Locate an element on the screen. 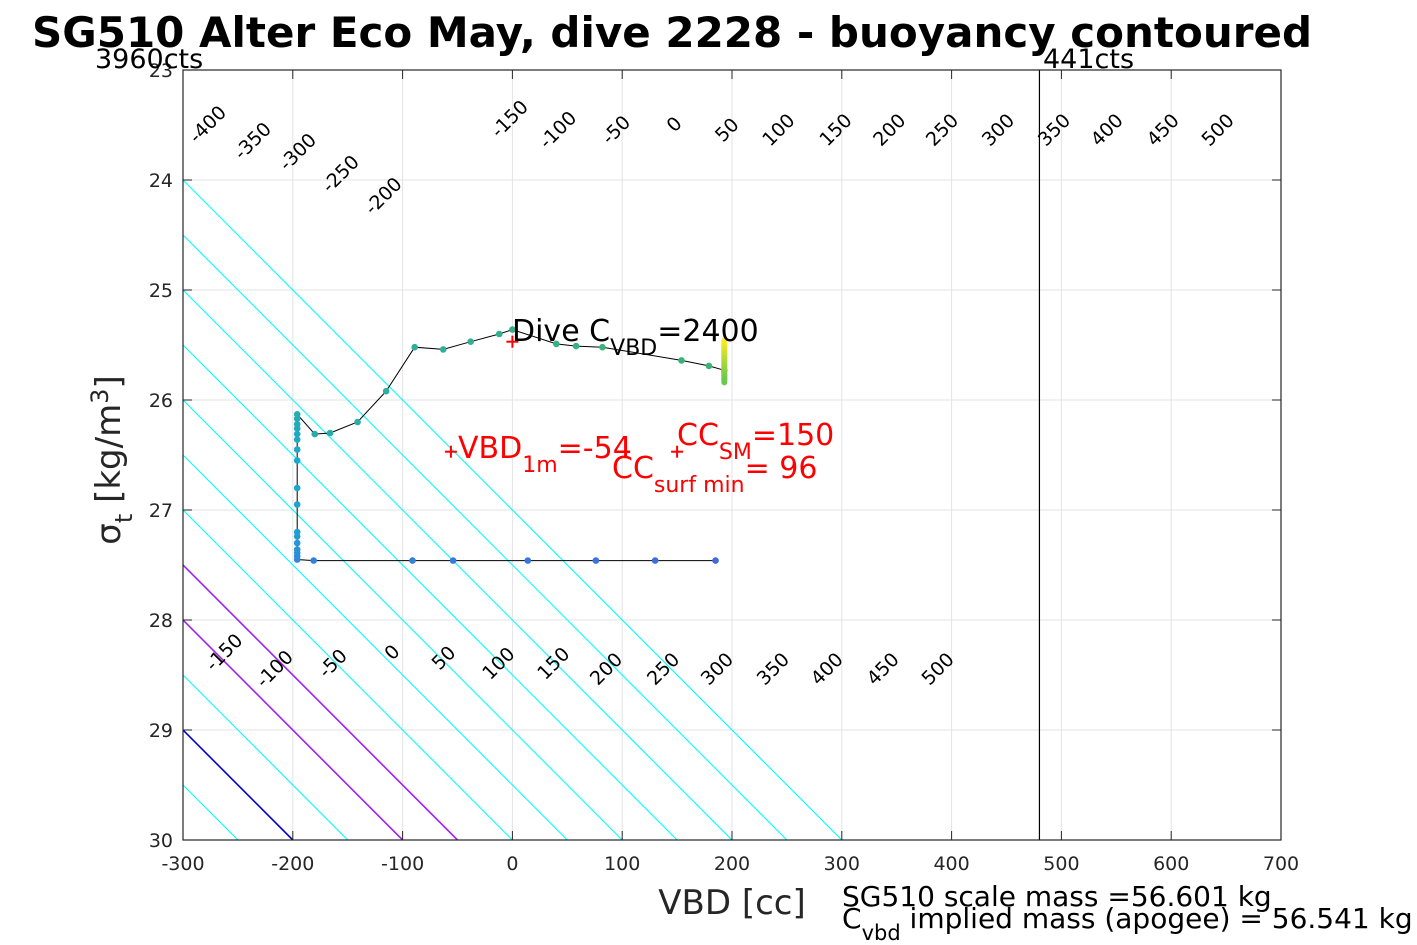 The width and height of the screenshot is (1417, 945). dive-cvbd-pre: Dive C is located at coordinates (561, 331).